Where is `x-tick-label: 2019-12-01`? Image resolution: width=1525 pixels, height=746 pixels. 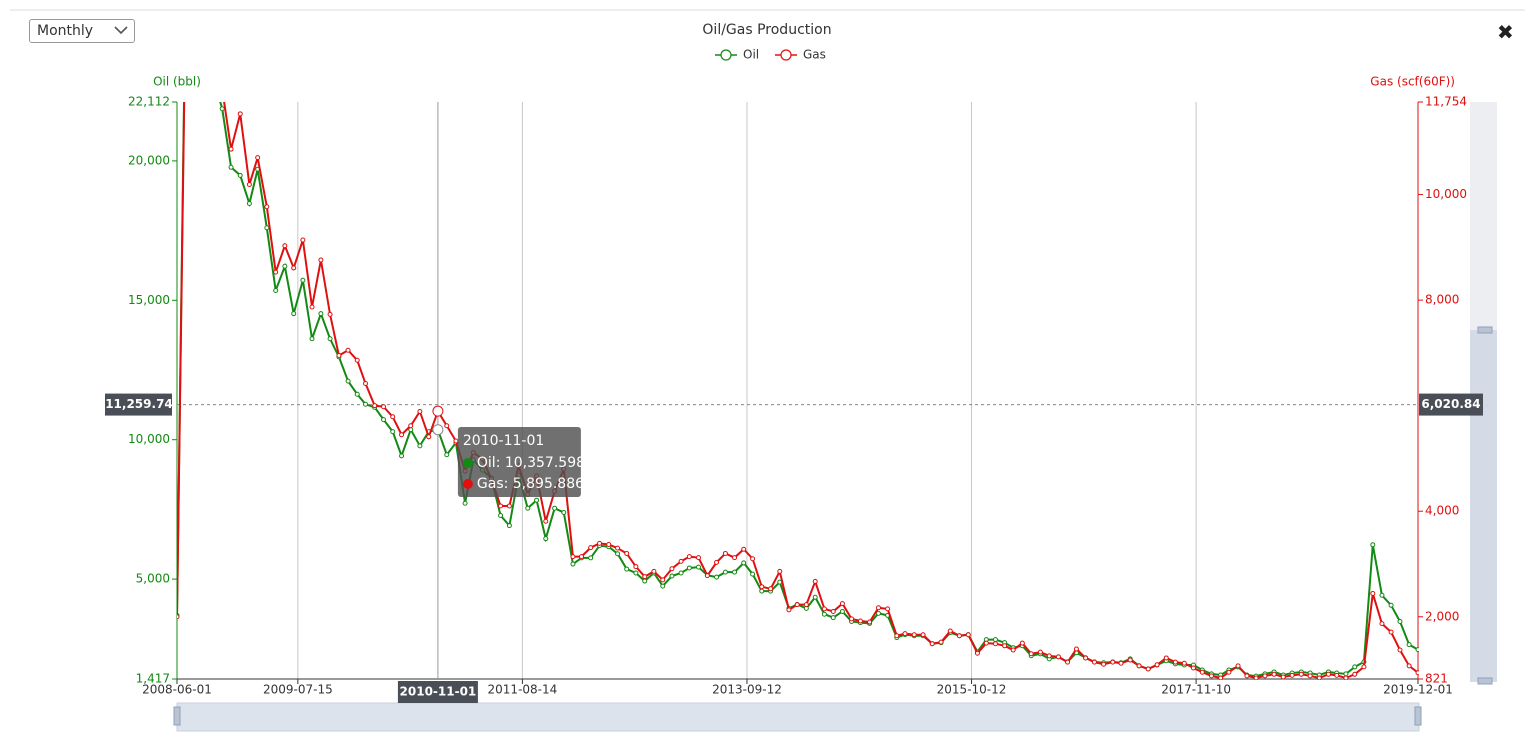 x-tick-label: 2019-12-01 is located at coordinates (1418, 690).